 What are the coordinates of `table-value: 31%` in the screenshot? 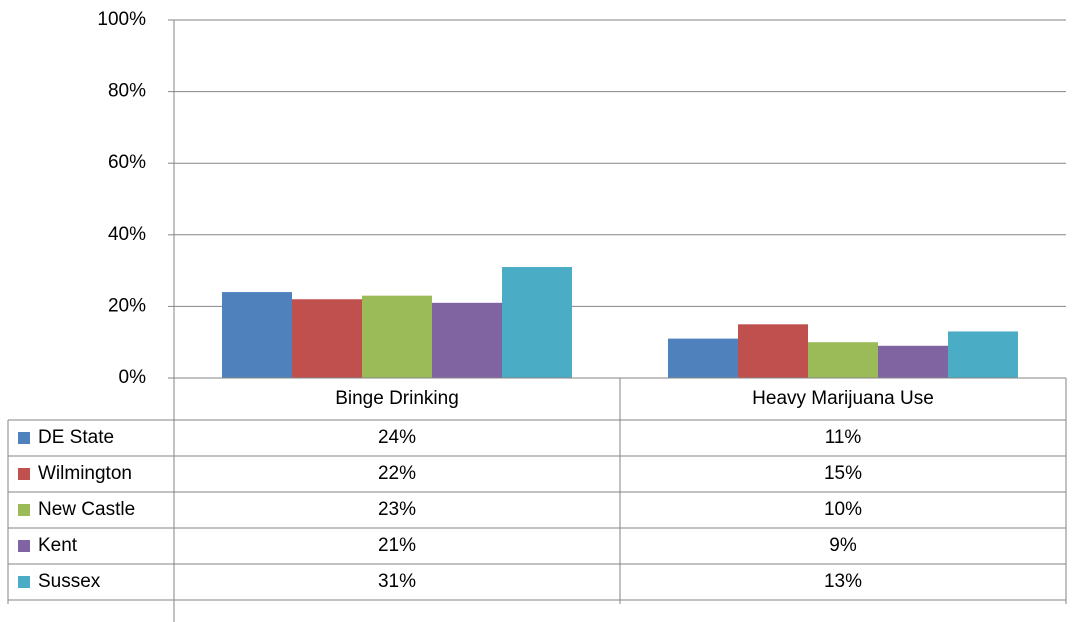 It's located at (397, 581).